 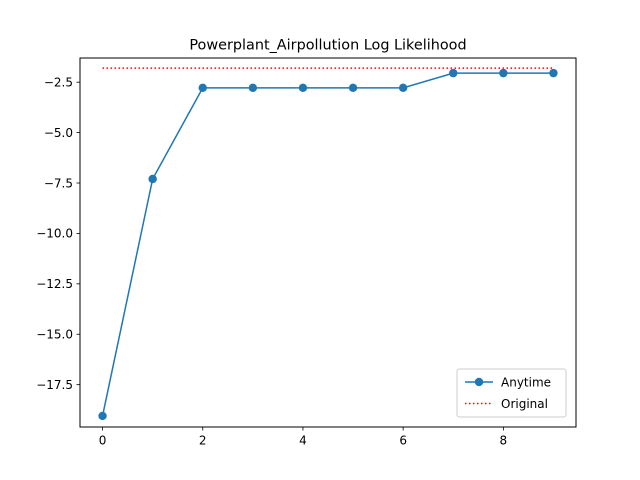 I want to click on y-axis: −2.5 −5.0 −7.5 −10.0 −12.5 −15.0 −17.5, so click(x=58, y=233).